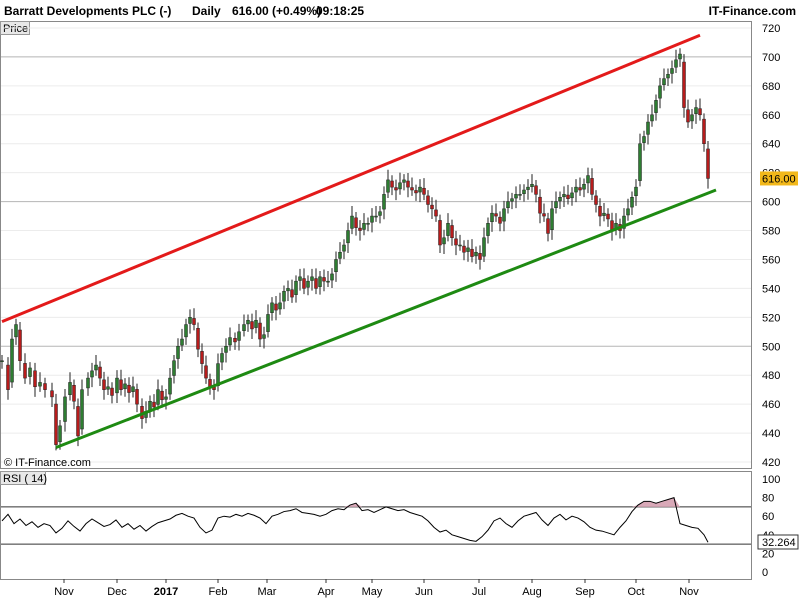 The height and width of the screenshot is (600, 800). I want to click on x-tick-label: Apr, so click(325, 592).